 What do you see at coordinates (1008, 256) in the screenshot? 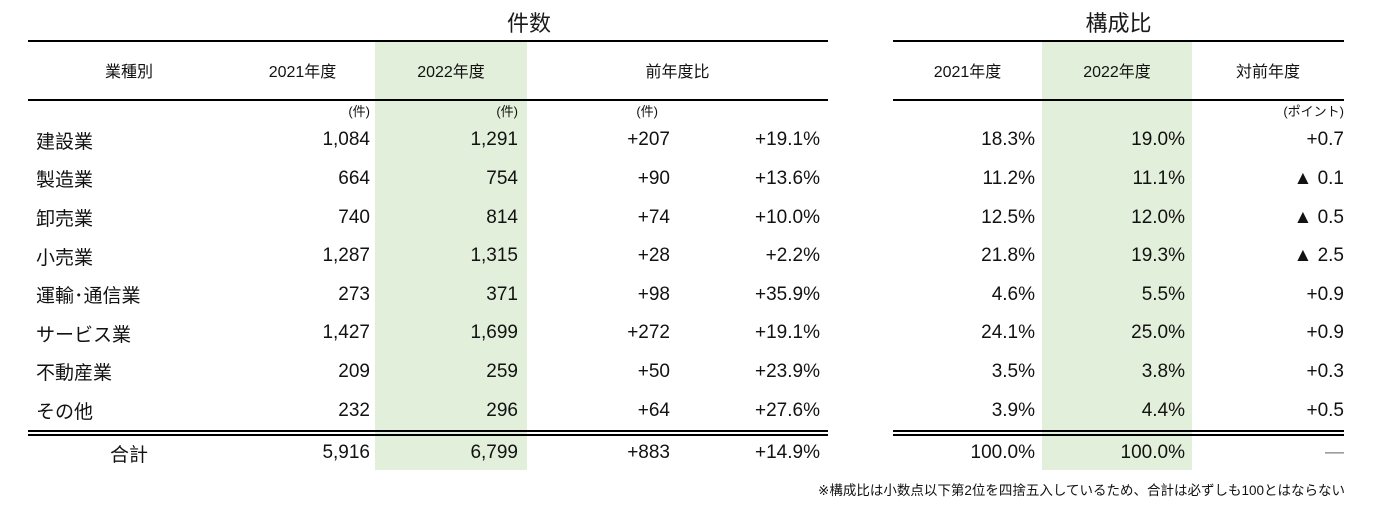
I see `share-2021: 21.8%` at bounding box center [1008, 256].